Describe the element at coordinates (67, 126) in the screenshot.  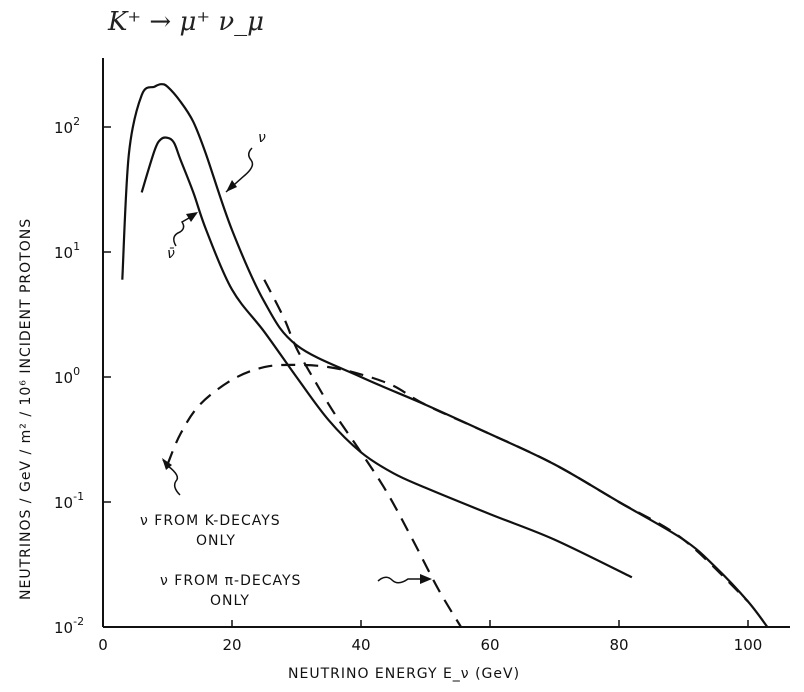
I see `y-tick-label: 10²` at that location.